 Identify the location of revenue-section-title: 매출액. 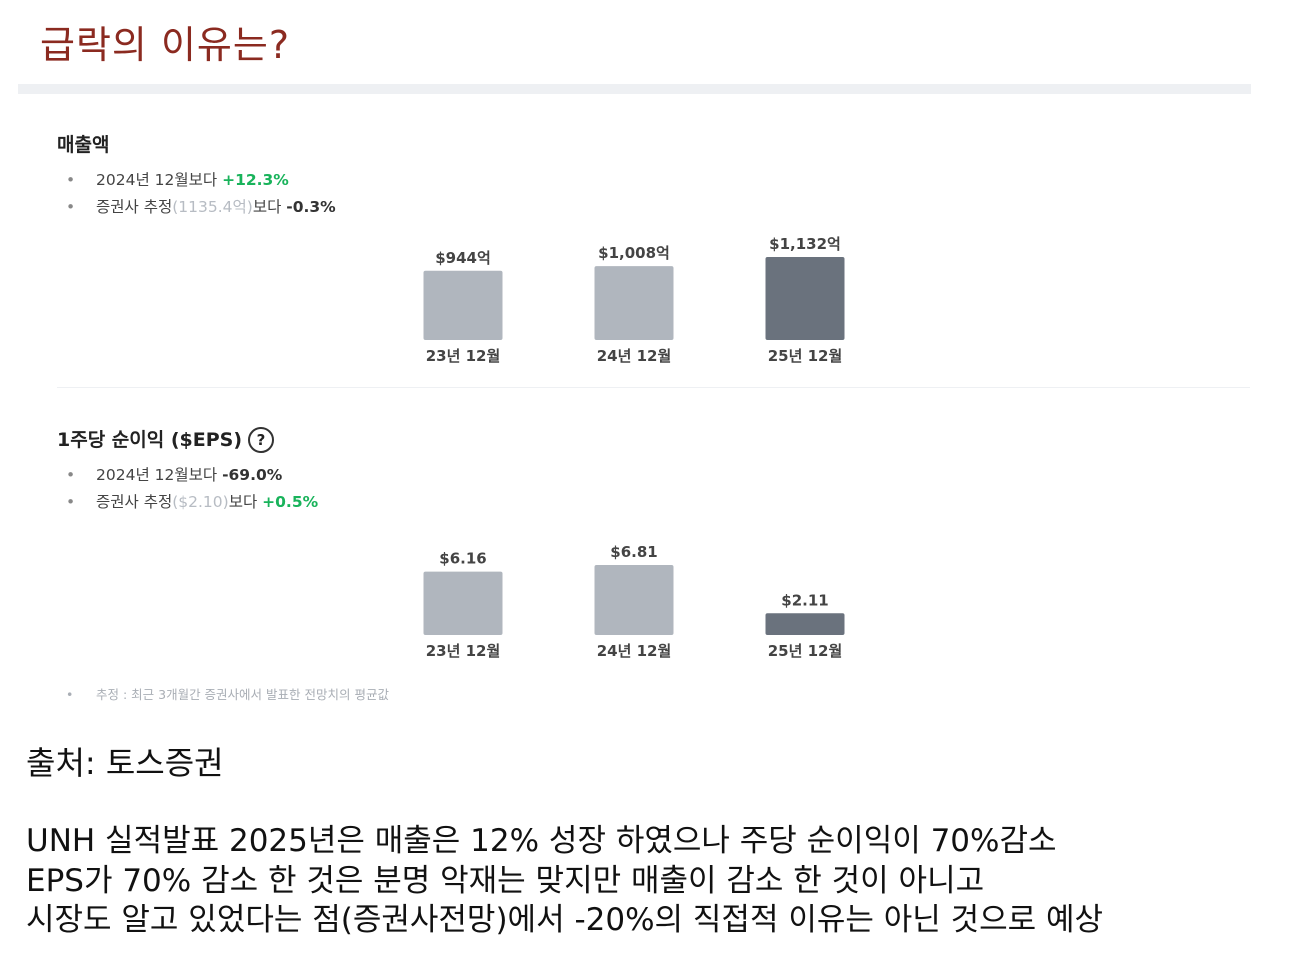
(83, 145).